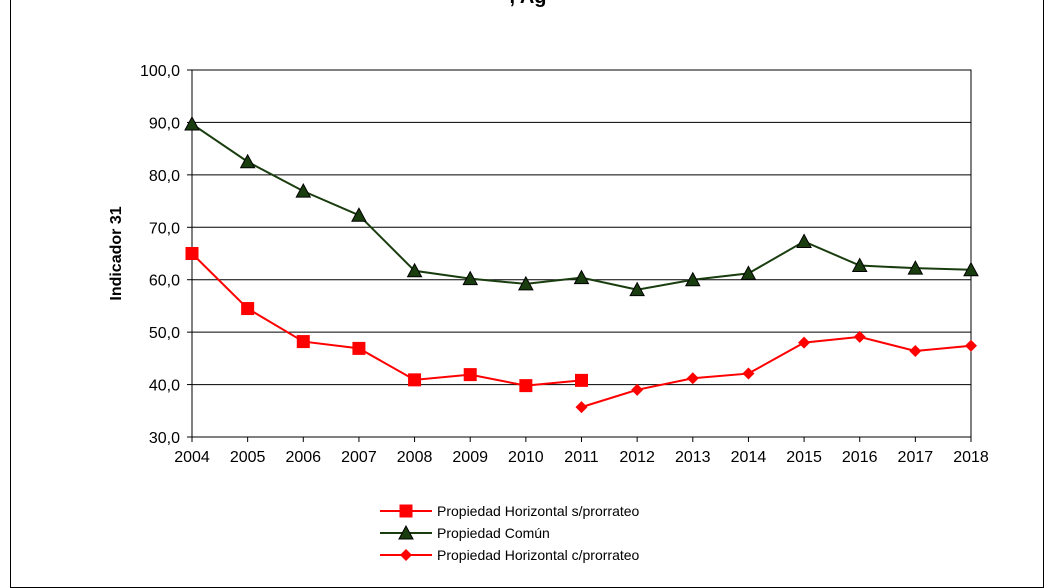 This screenshot has height=588, width=1056. I want to click on y-tick-label: 70,0, so click(164, 228).